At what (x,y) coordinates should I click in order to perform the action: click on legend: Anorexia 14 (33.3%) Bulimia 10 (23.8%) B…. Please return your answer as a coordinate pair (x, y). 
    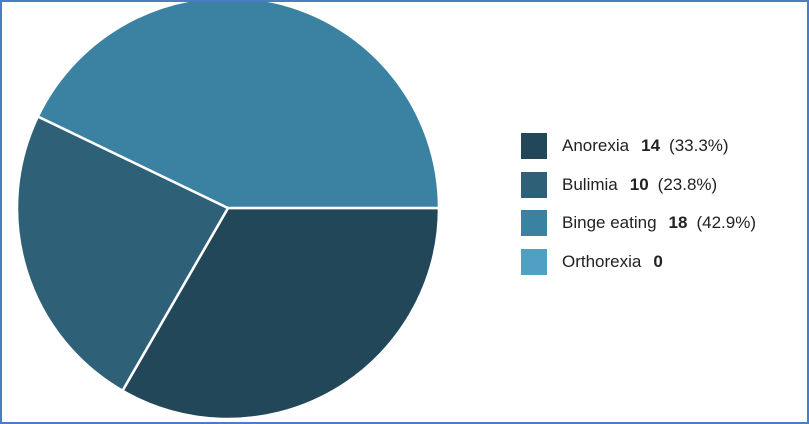
    Looking at the image, I should click on (638, 210).